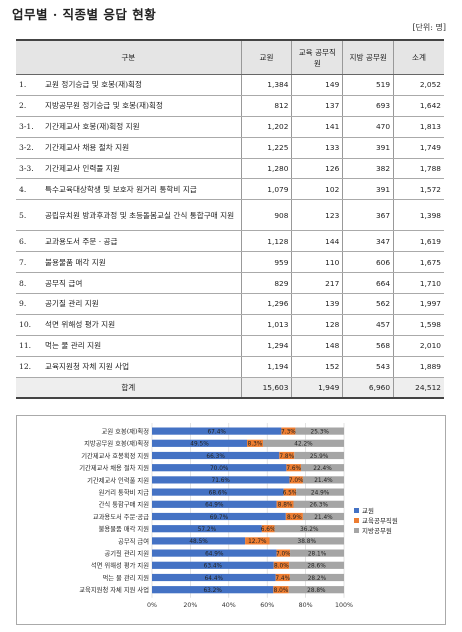  I want to click on page-title: 업무별 · 직종별 응답 현황, so click(84, 14).